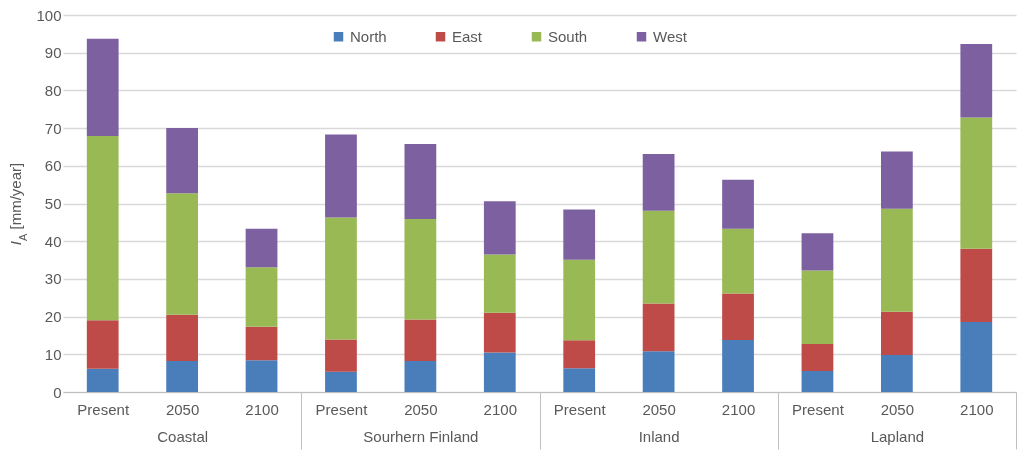  I want to click on text: Inland, so click(659, 436).